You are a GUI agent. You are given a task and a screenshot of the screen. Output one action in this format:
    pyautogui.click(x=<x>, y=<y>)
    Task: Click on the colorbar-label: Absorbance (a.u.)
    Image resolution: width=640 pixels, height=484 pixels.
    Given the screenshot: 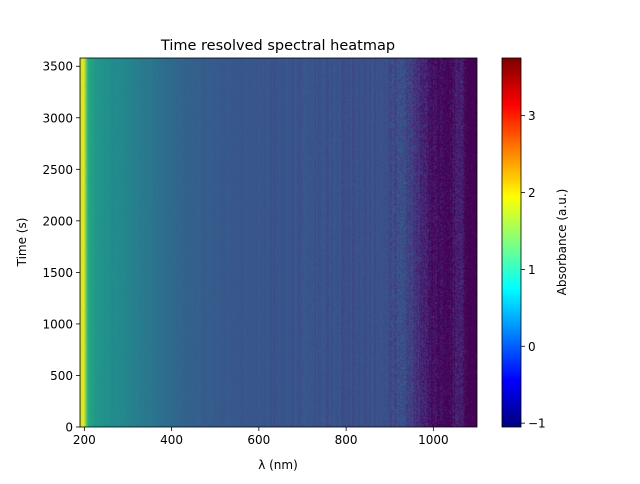 What is the action you would take?
    pyautogui.click(x=562, y=242)
    